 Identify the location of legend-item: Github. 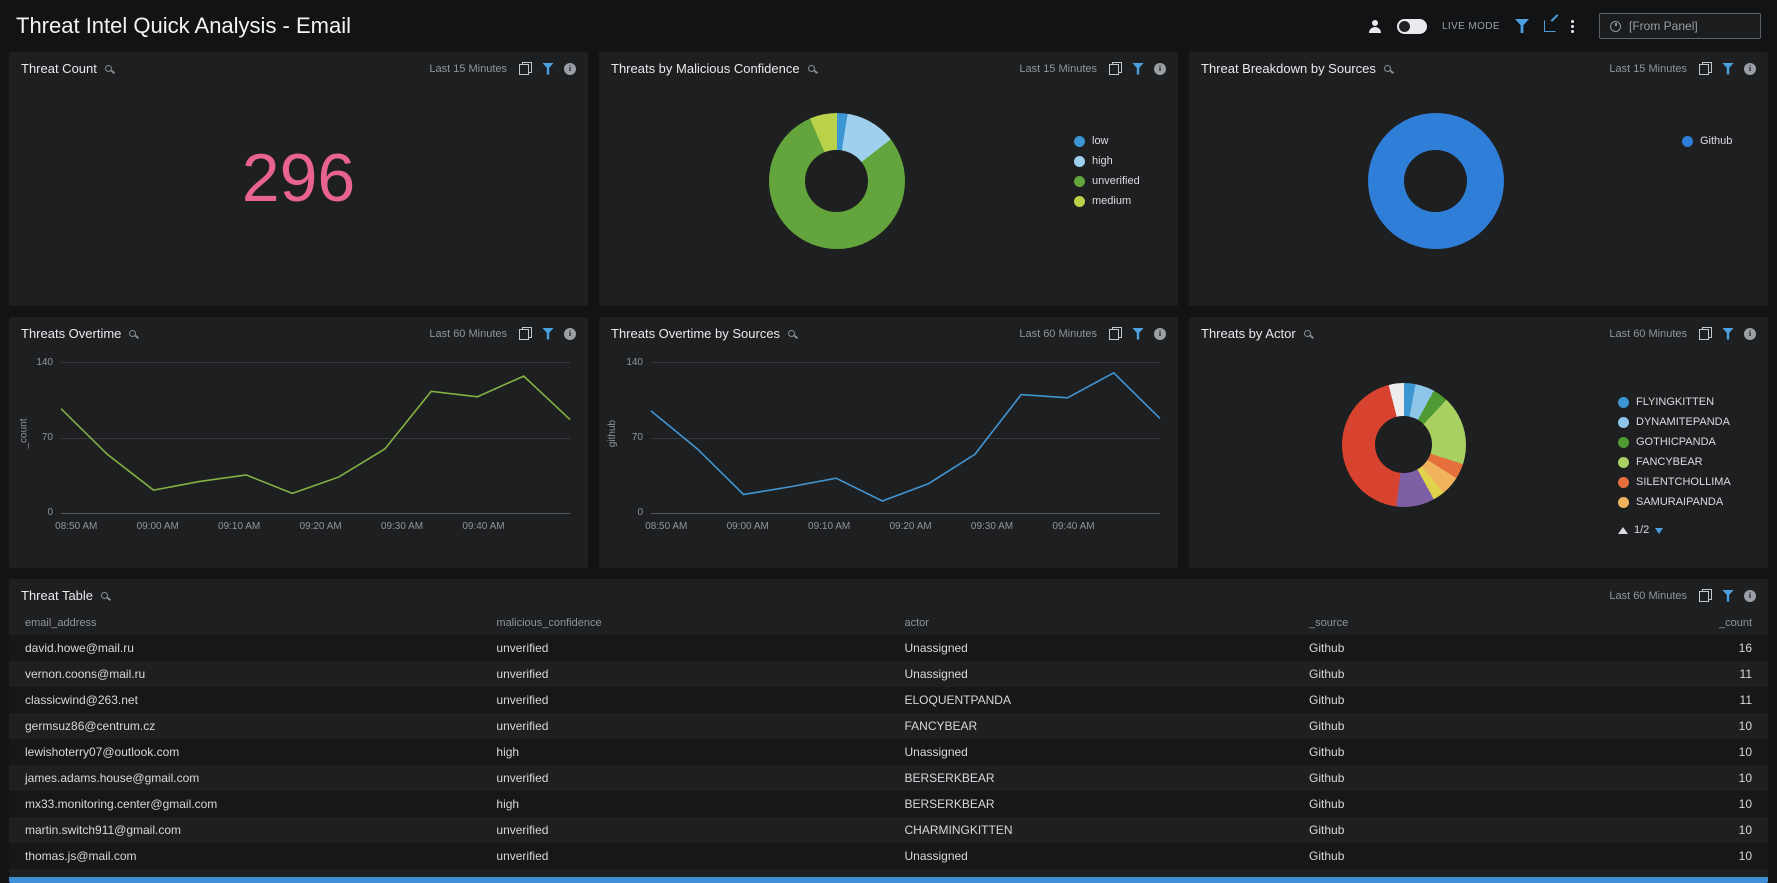
(1717, 141).